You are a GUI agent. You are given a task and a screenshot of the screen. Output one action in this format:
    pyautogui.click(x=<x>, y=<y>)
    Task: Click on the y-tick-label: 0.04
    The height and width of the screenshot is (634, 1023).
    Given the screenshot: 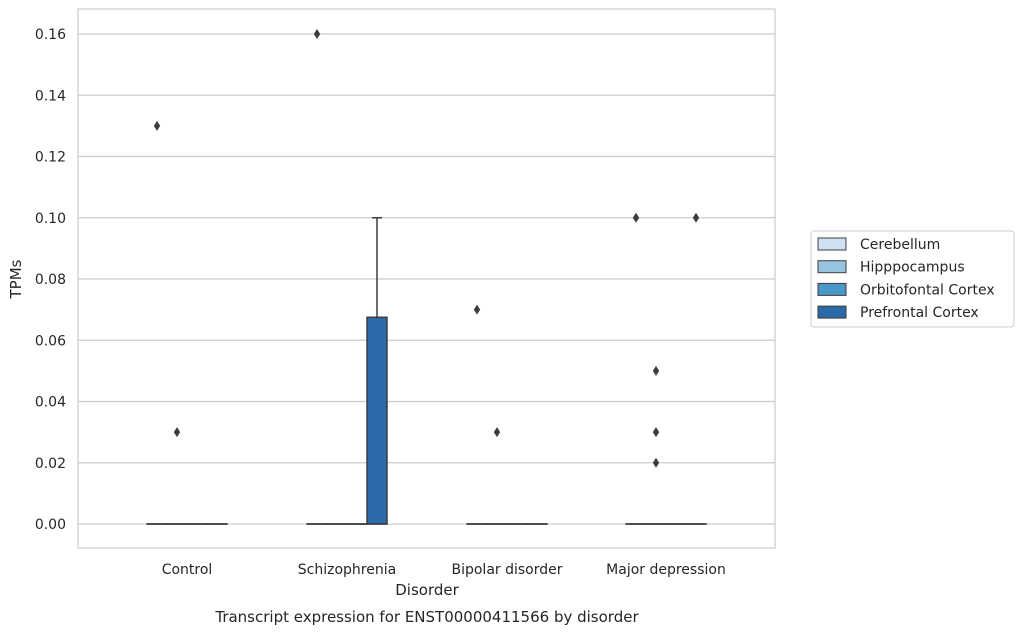 What is the action you would take?
    pyautogui.click(x=50, y=403)
    